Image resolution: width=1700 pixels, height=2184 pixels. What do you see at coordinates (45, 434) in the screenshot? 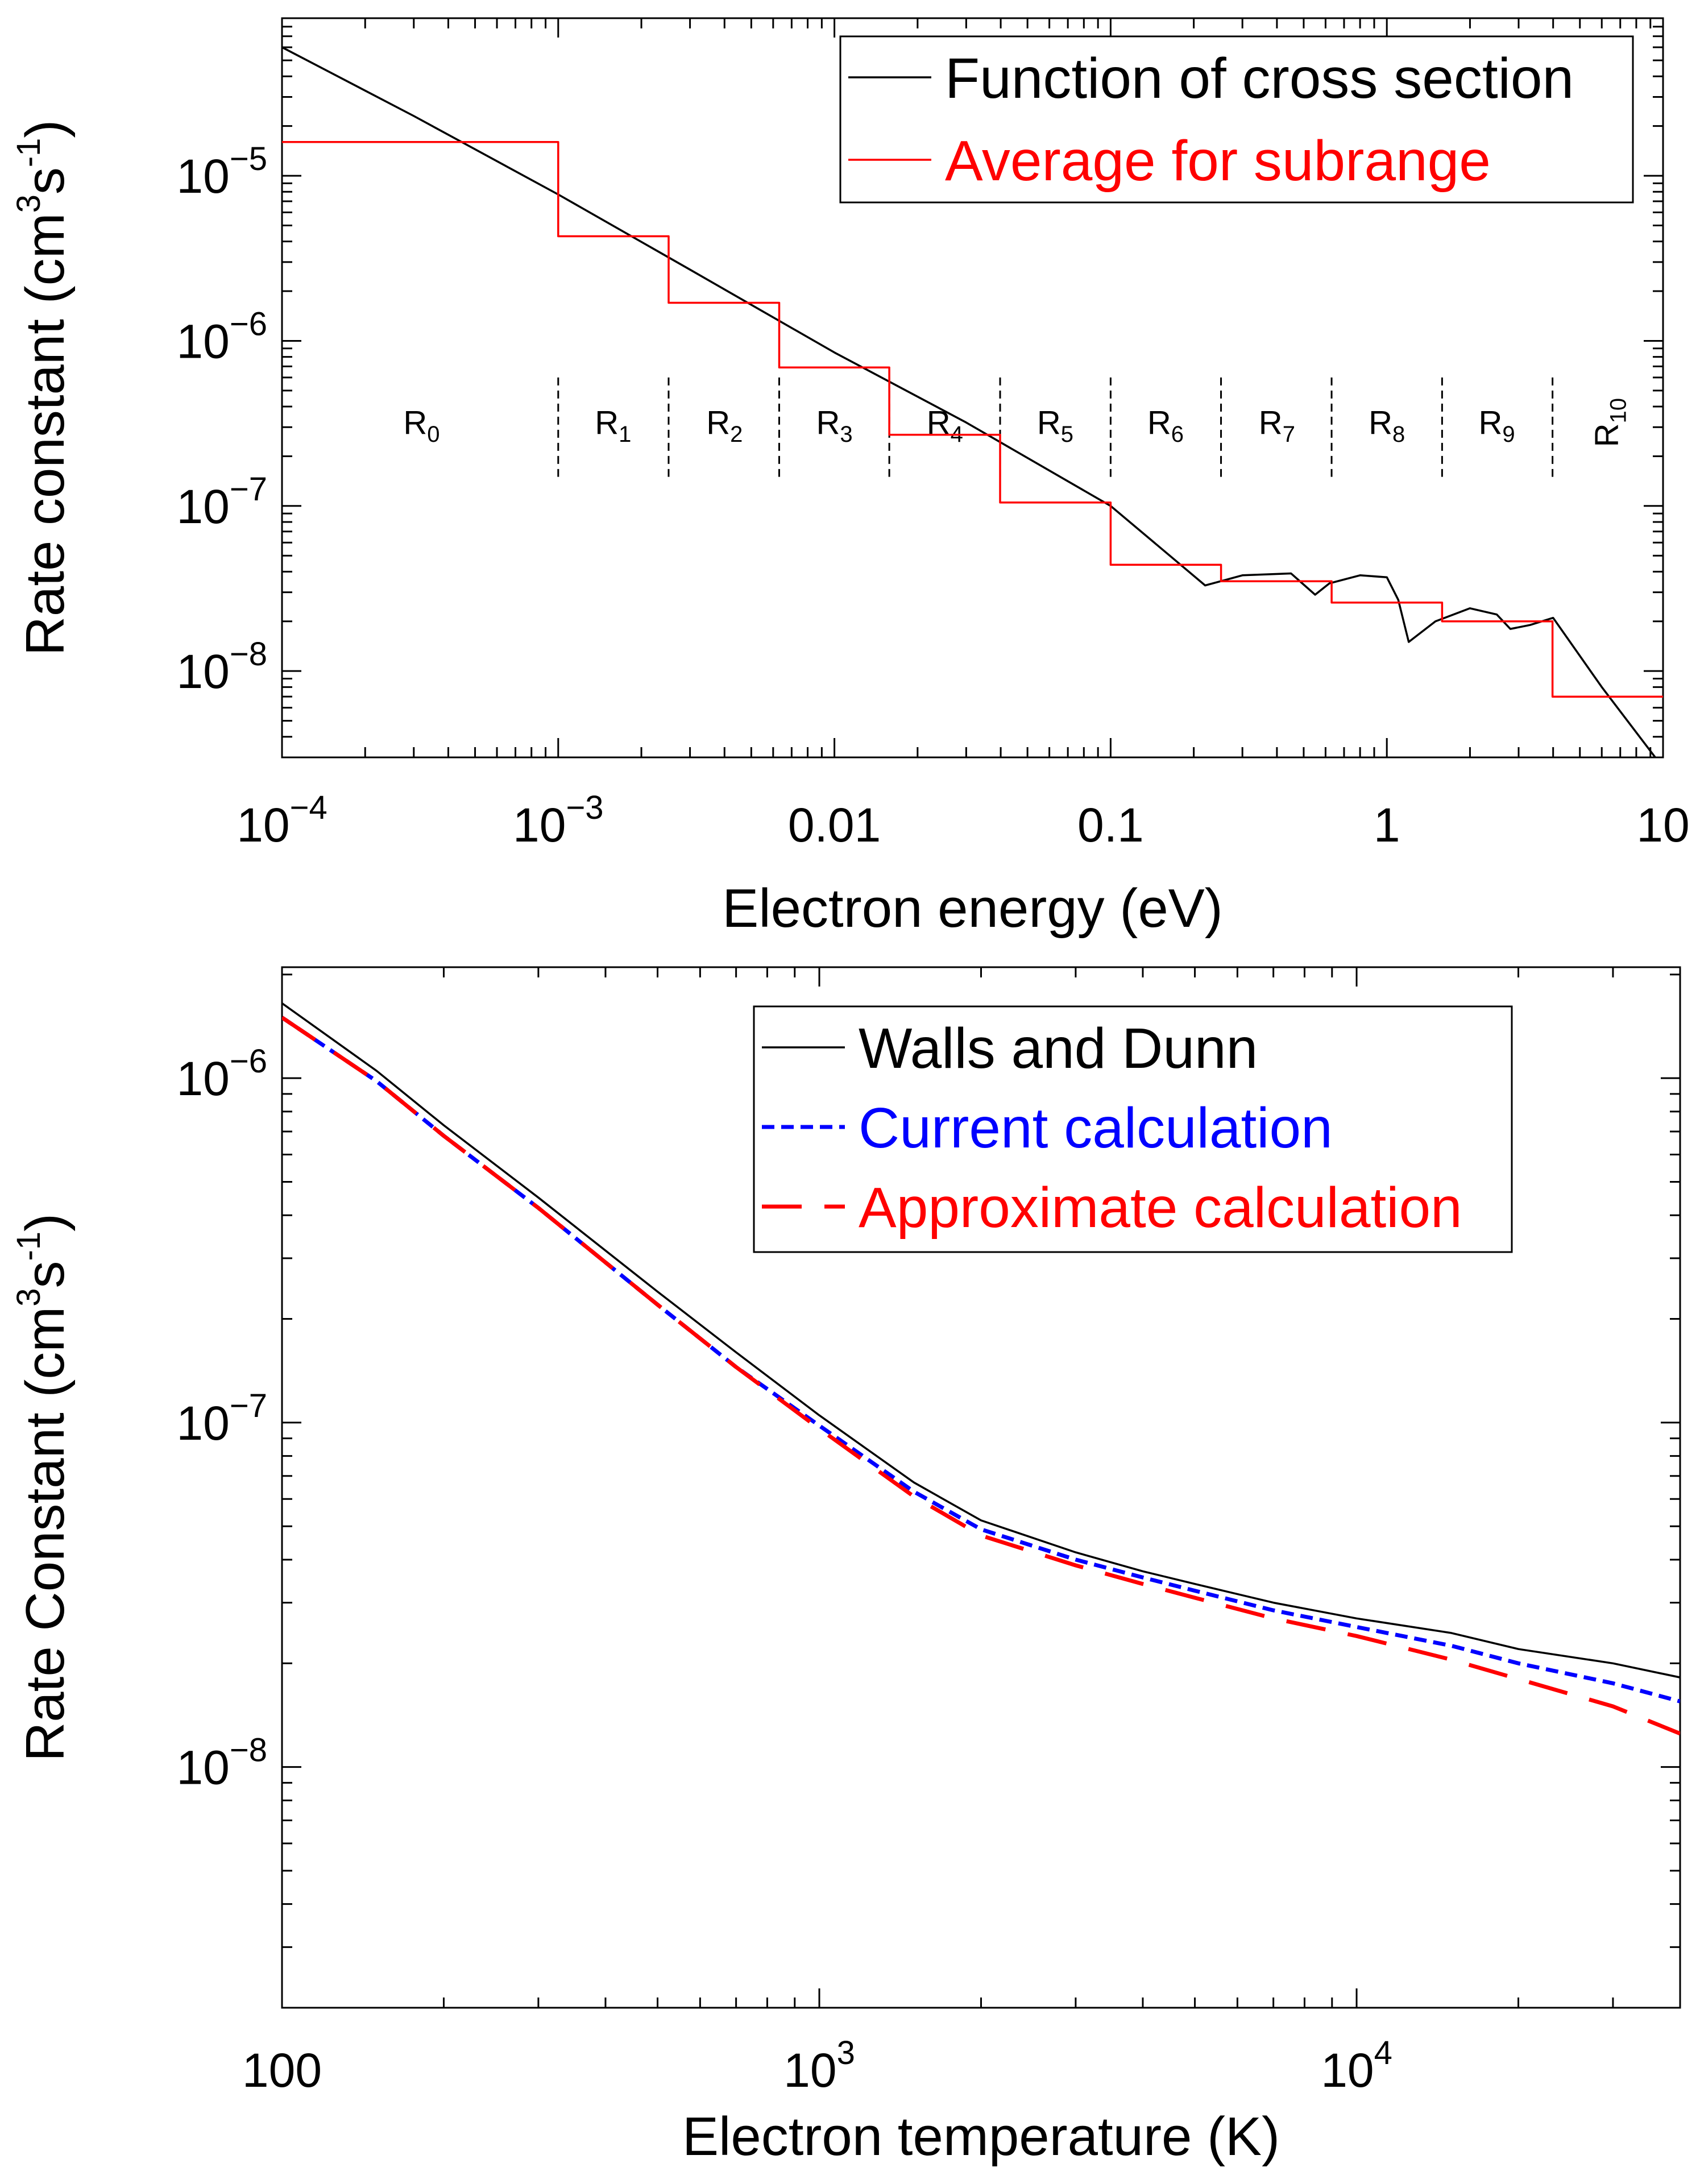
I see `y-axis-title-text: Rate constant (cm` at bounding box center [45, 434].